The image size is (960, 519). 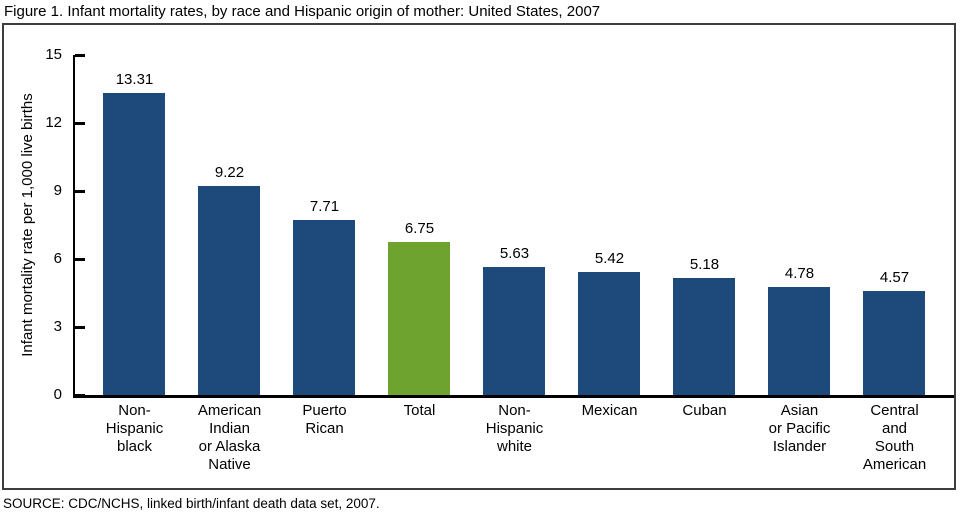 I want to click on bar-value-label: 5.18, so click(x=704, y=264).